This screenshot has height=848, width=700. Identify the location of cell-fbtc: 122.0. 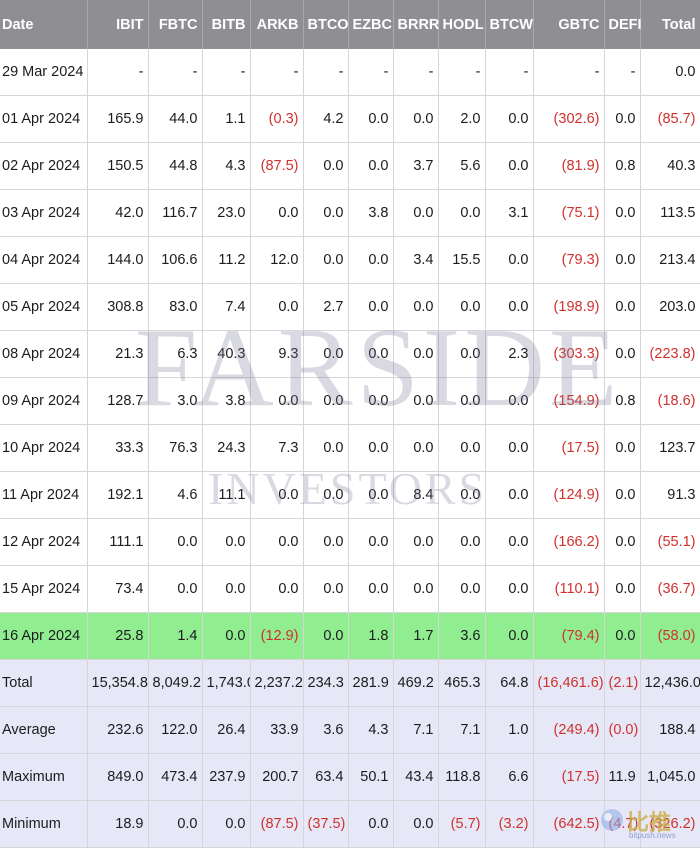
(175, 730).